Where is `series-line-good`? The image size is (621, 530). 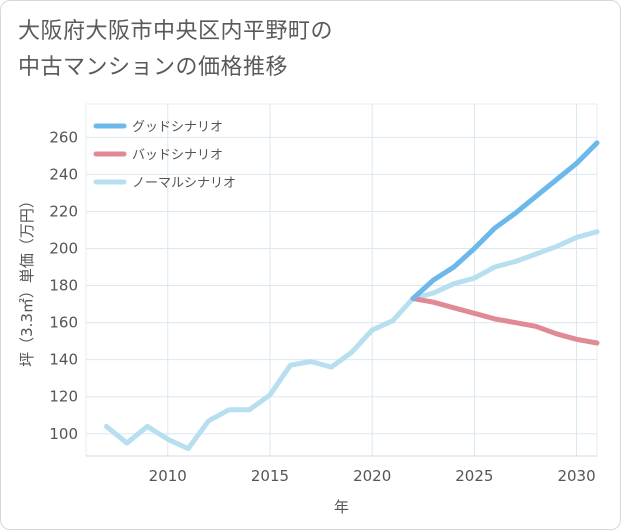 series-line-good is located at coordinates (505, 220).